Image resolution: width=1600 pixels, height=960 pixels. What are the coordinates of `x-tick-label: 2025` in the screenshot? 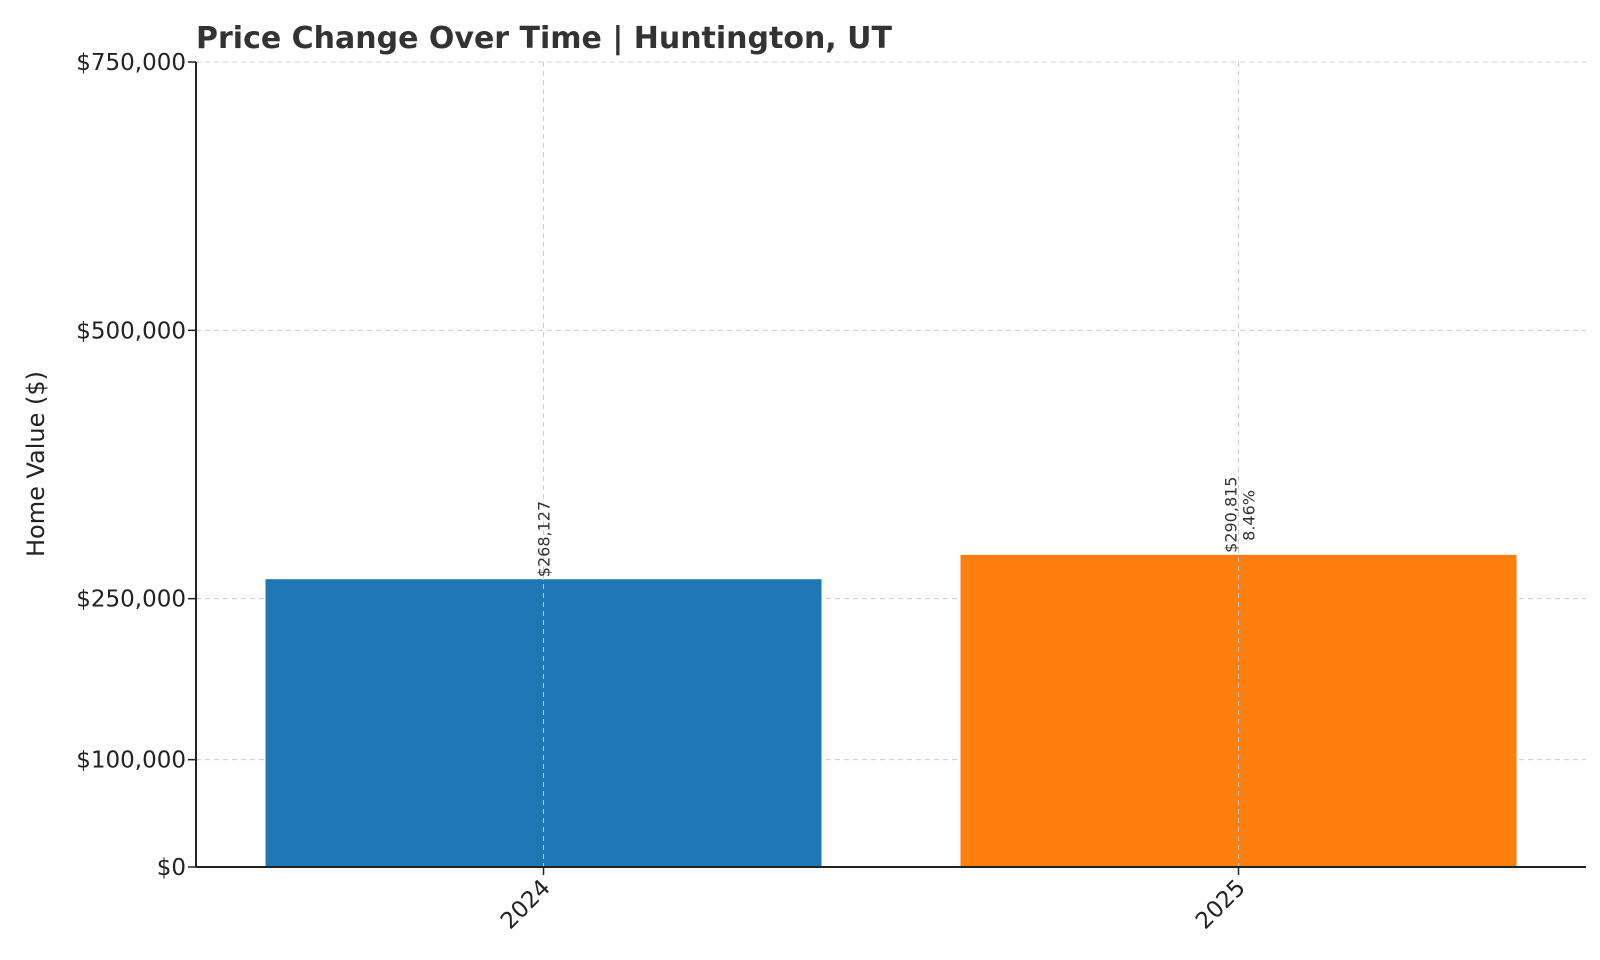 It's located at (1221, 905).